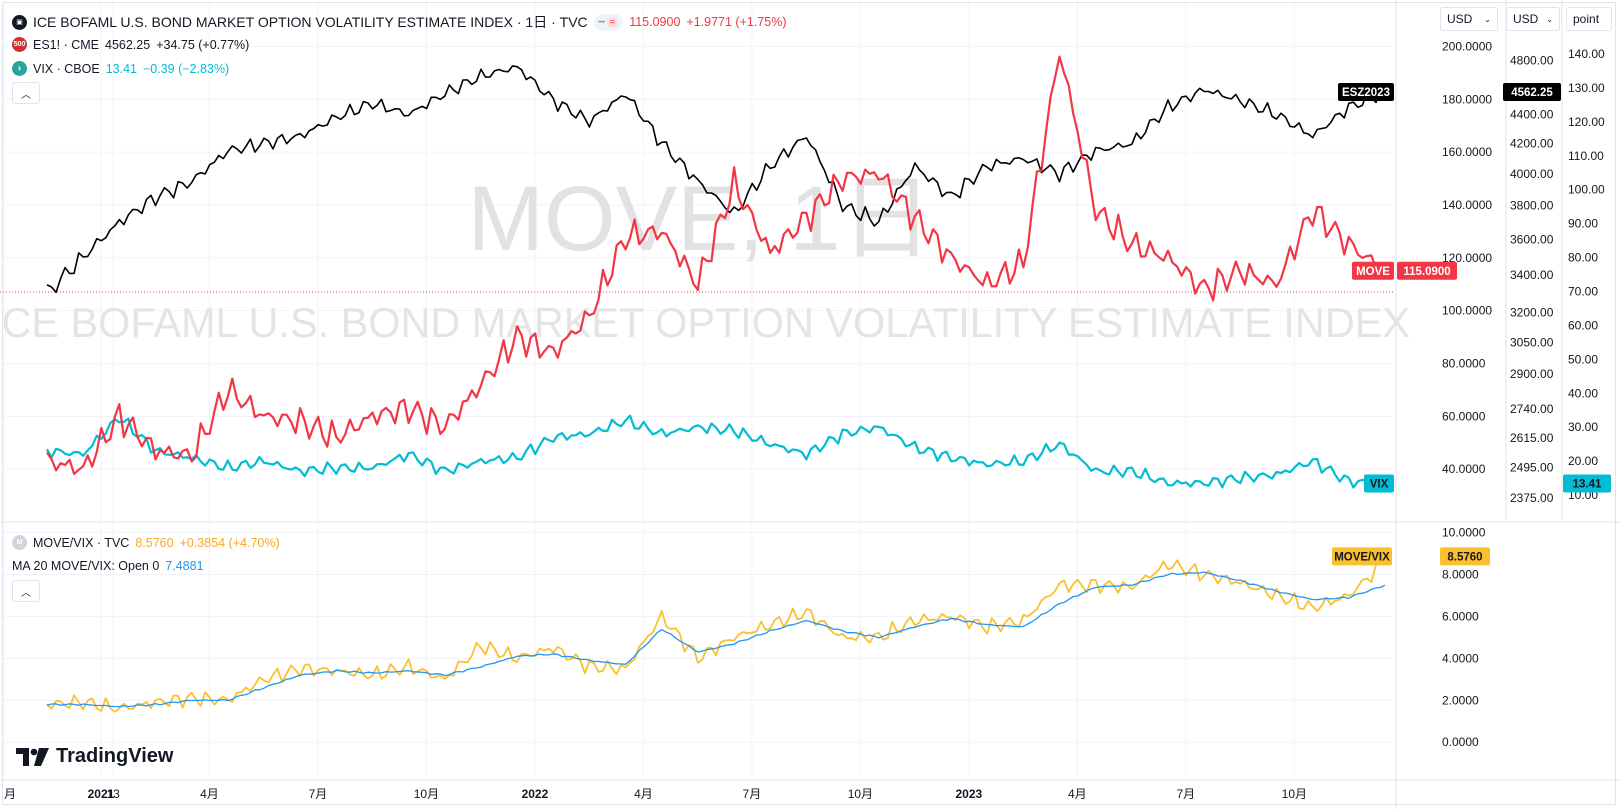 This screenshot has height=809, width=1620. What do you see at coordinates (1532, 438) in the screenshot?
I see `es-axis-tick: 2615.00` at bounding box center [1532, 438].